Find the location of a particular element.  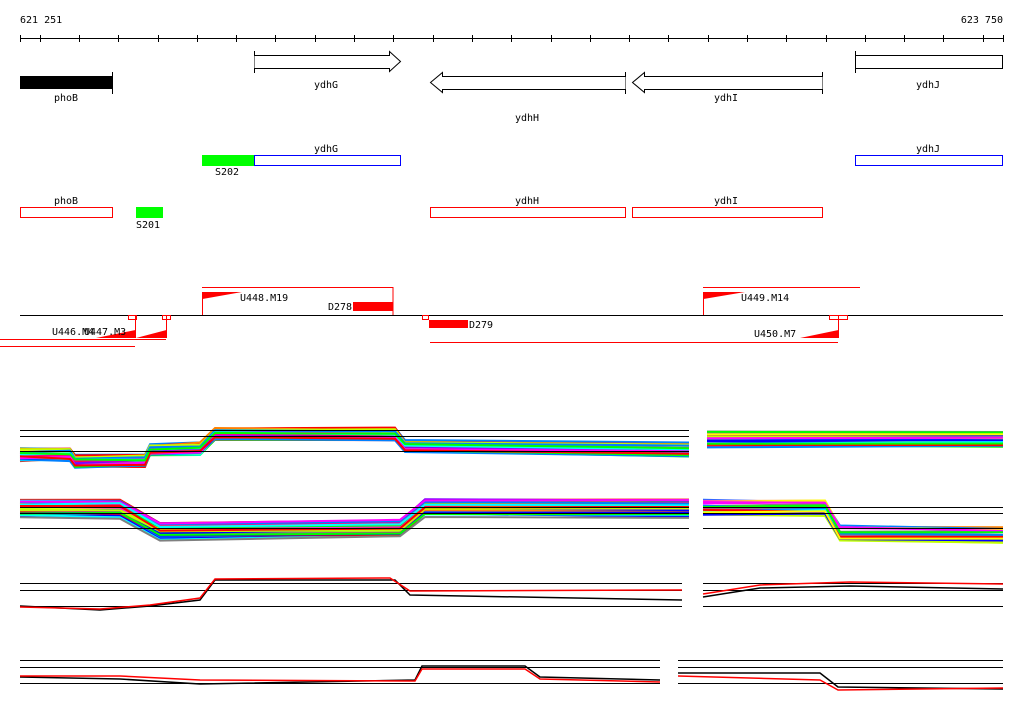

gene-label: ydhJ is located at coordinates (928, 85).